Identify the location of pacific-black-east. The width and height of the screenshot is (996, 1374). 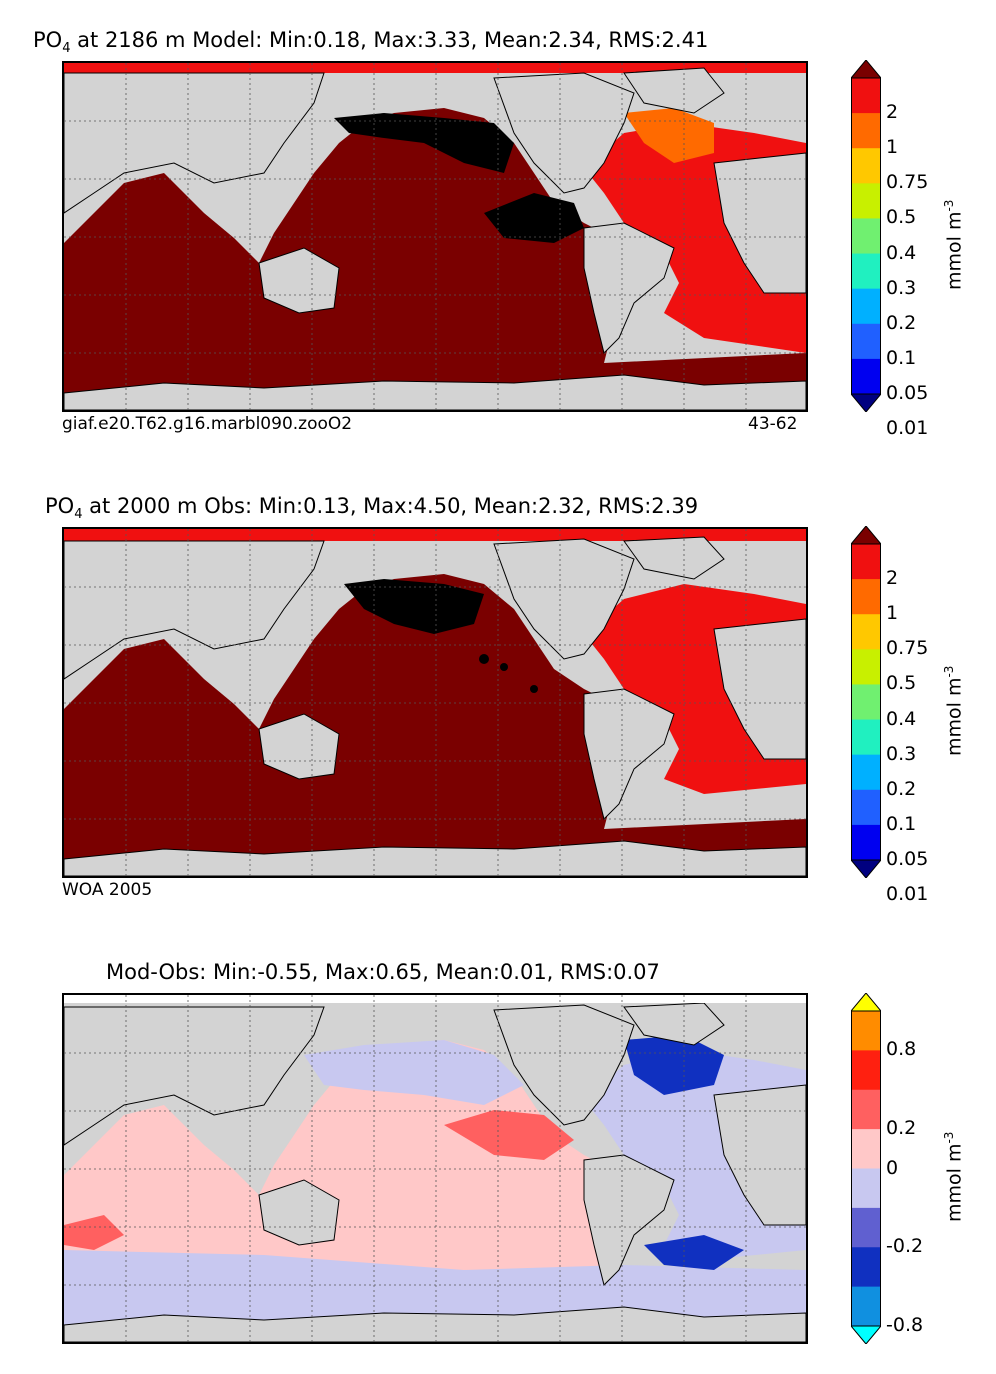
(534, 218).